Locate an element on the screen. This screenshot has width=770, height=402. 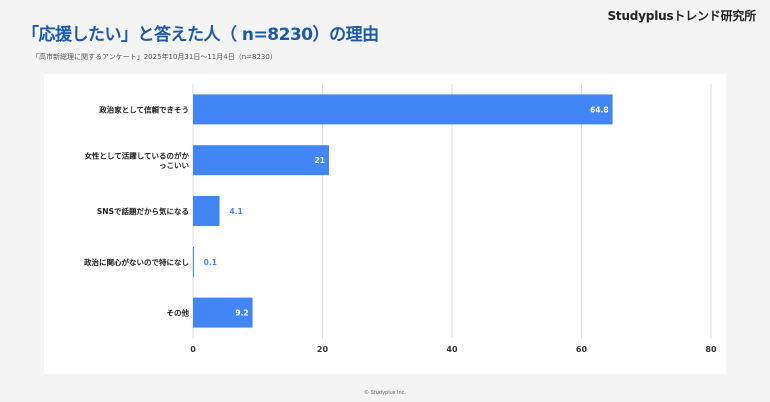
data-label: 9.2 is located at coordinates (241, 313).